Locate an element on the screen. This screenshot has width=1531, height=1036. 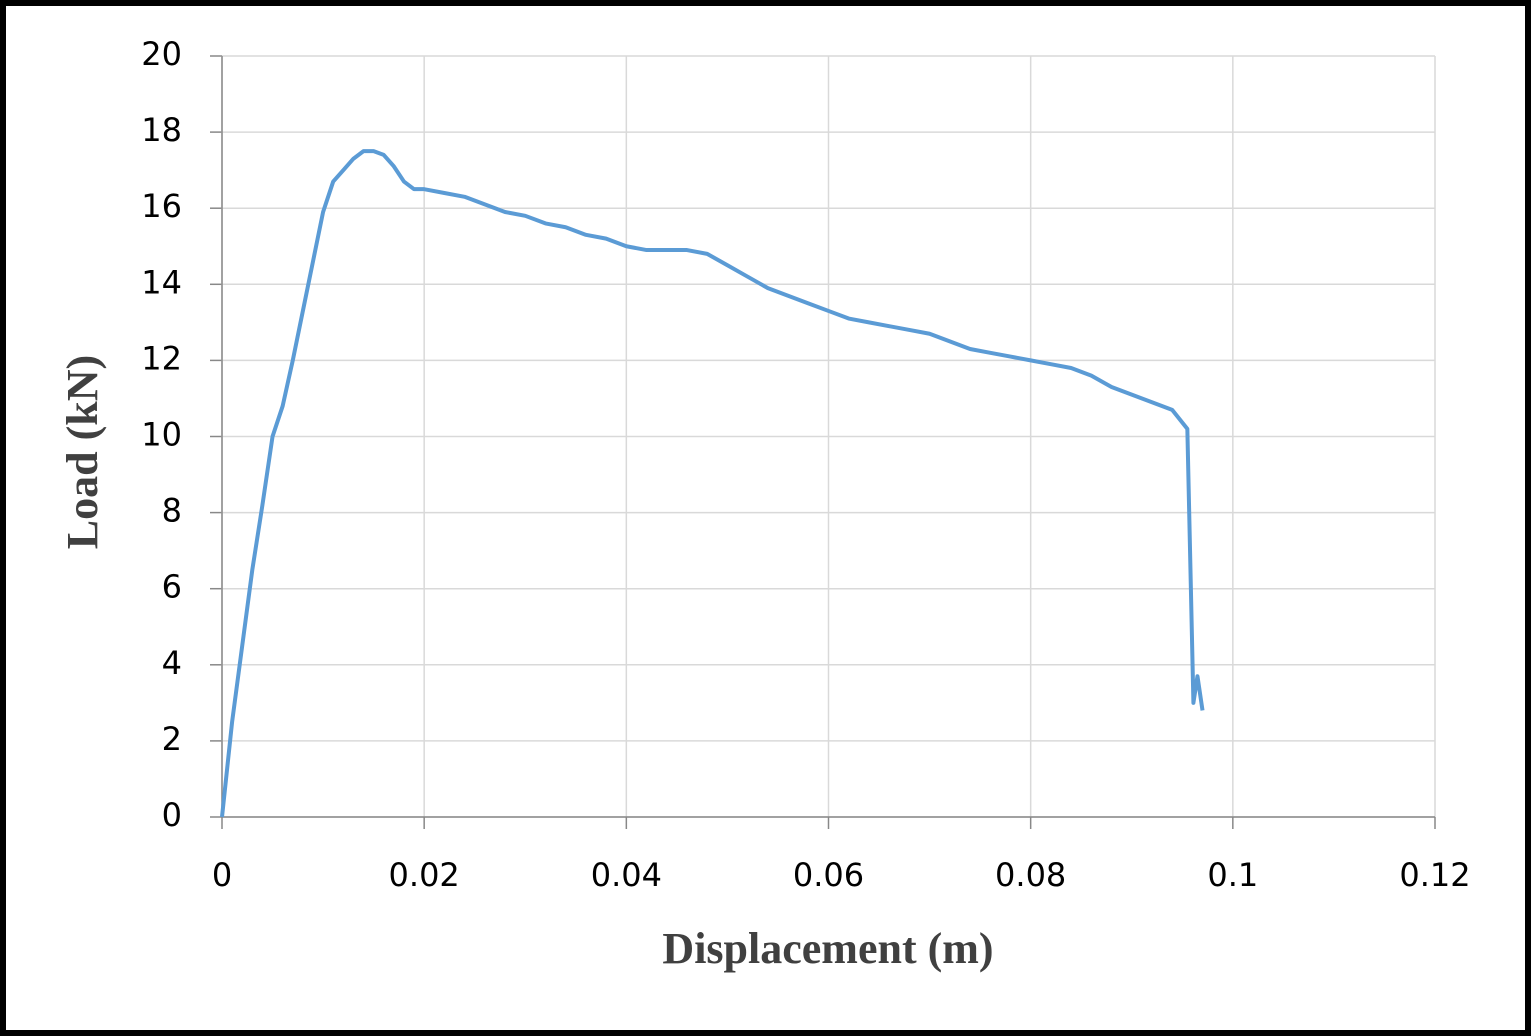
y-tick-label: 0 is located at coordinates (172, 815).